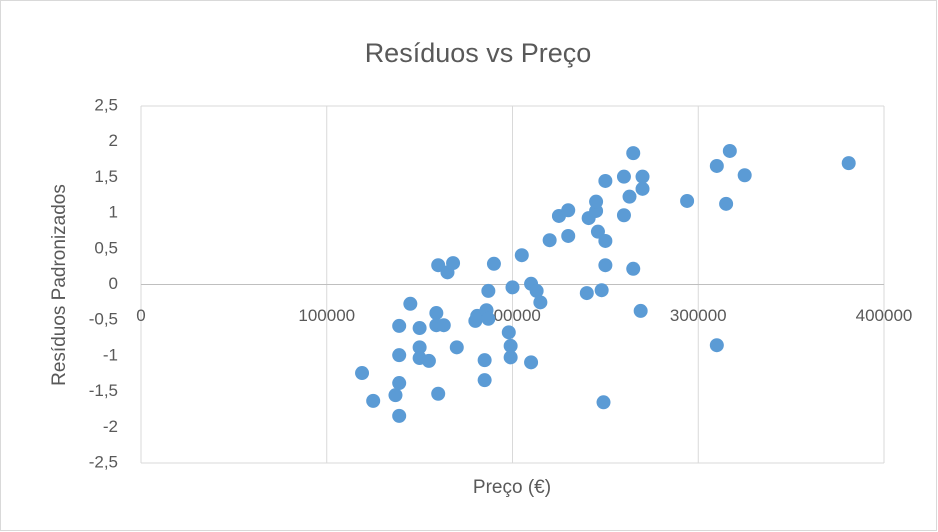 The height and width of the screenshot is (532, 938). I want to click on y-tick-label: 0, so click(113, 283).